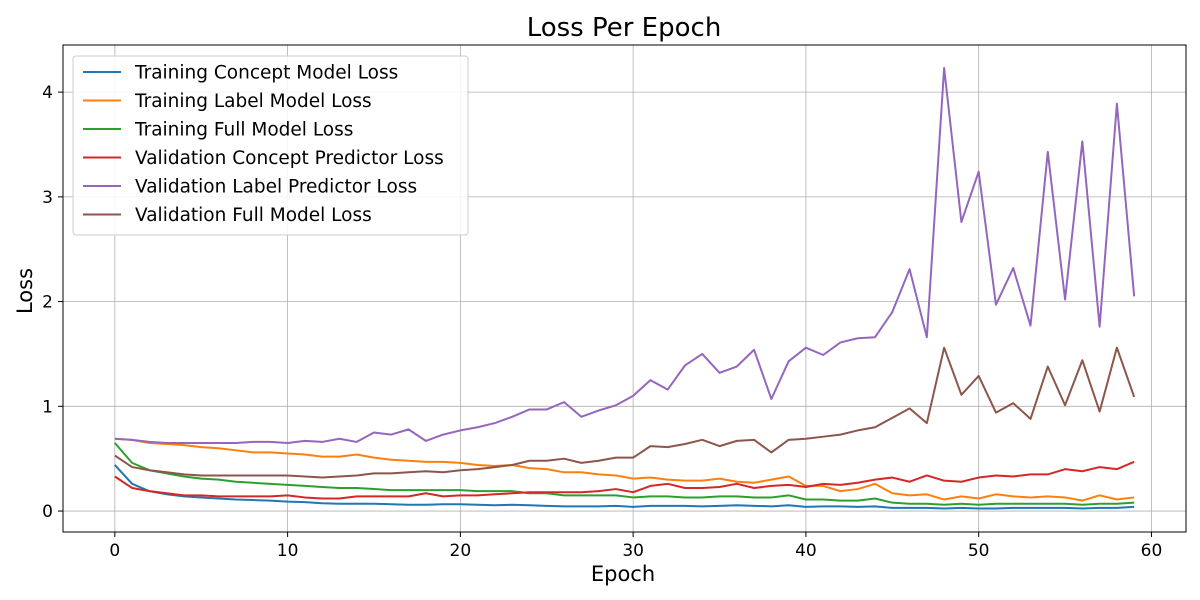  I want to click on legend-box, so click(270, 145).